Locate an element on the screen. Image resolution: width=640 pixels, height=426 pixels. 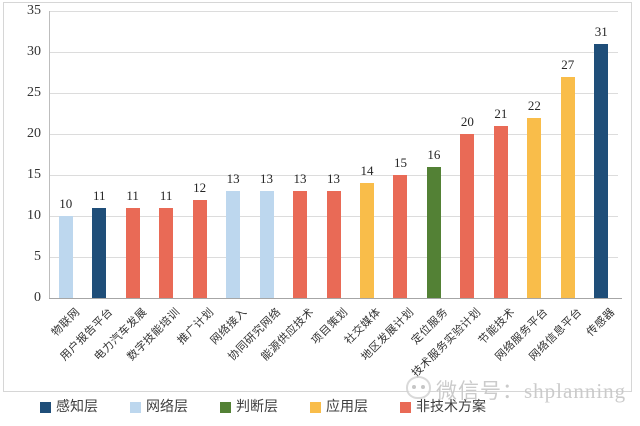
y-axis-tick-label: 35 is located at coordinates (34, 10).